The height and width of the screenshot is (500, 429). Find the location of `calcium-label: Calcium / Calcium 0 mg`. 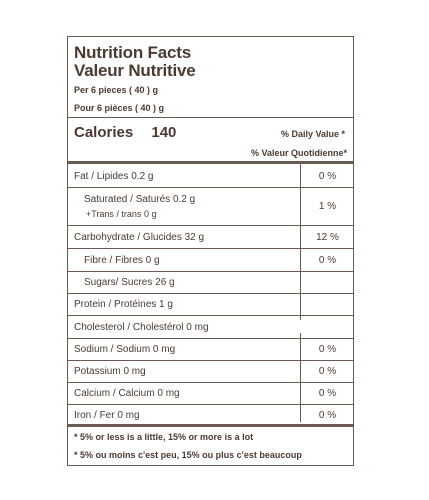

calcium-label: Calcium / Calcium 0 mg is located at coordinates (127, 393).